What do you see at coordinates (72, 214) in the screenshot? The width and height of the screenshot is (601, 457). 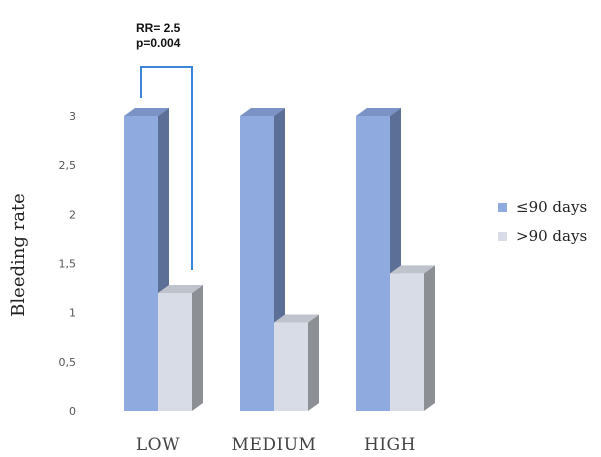 I see `y-tick-label: 2` at bounding box center [72, 214].